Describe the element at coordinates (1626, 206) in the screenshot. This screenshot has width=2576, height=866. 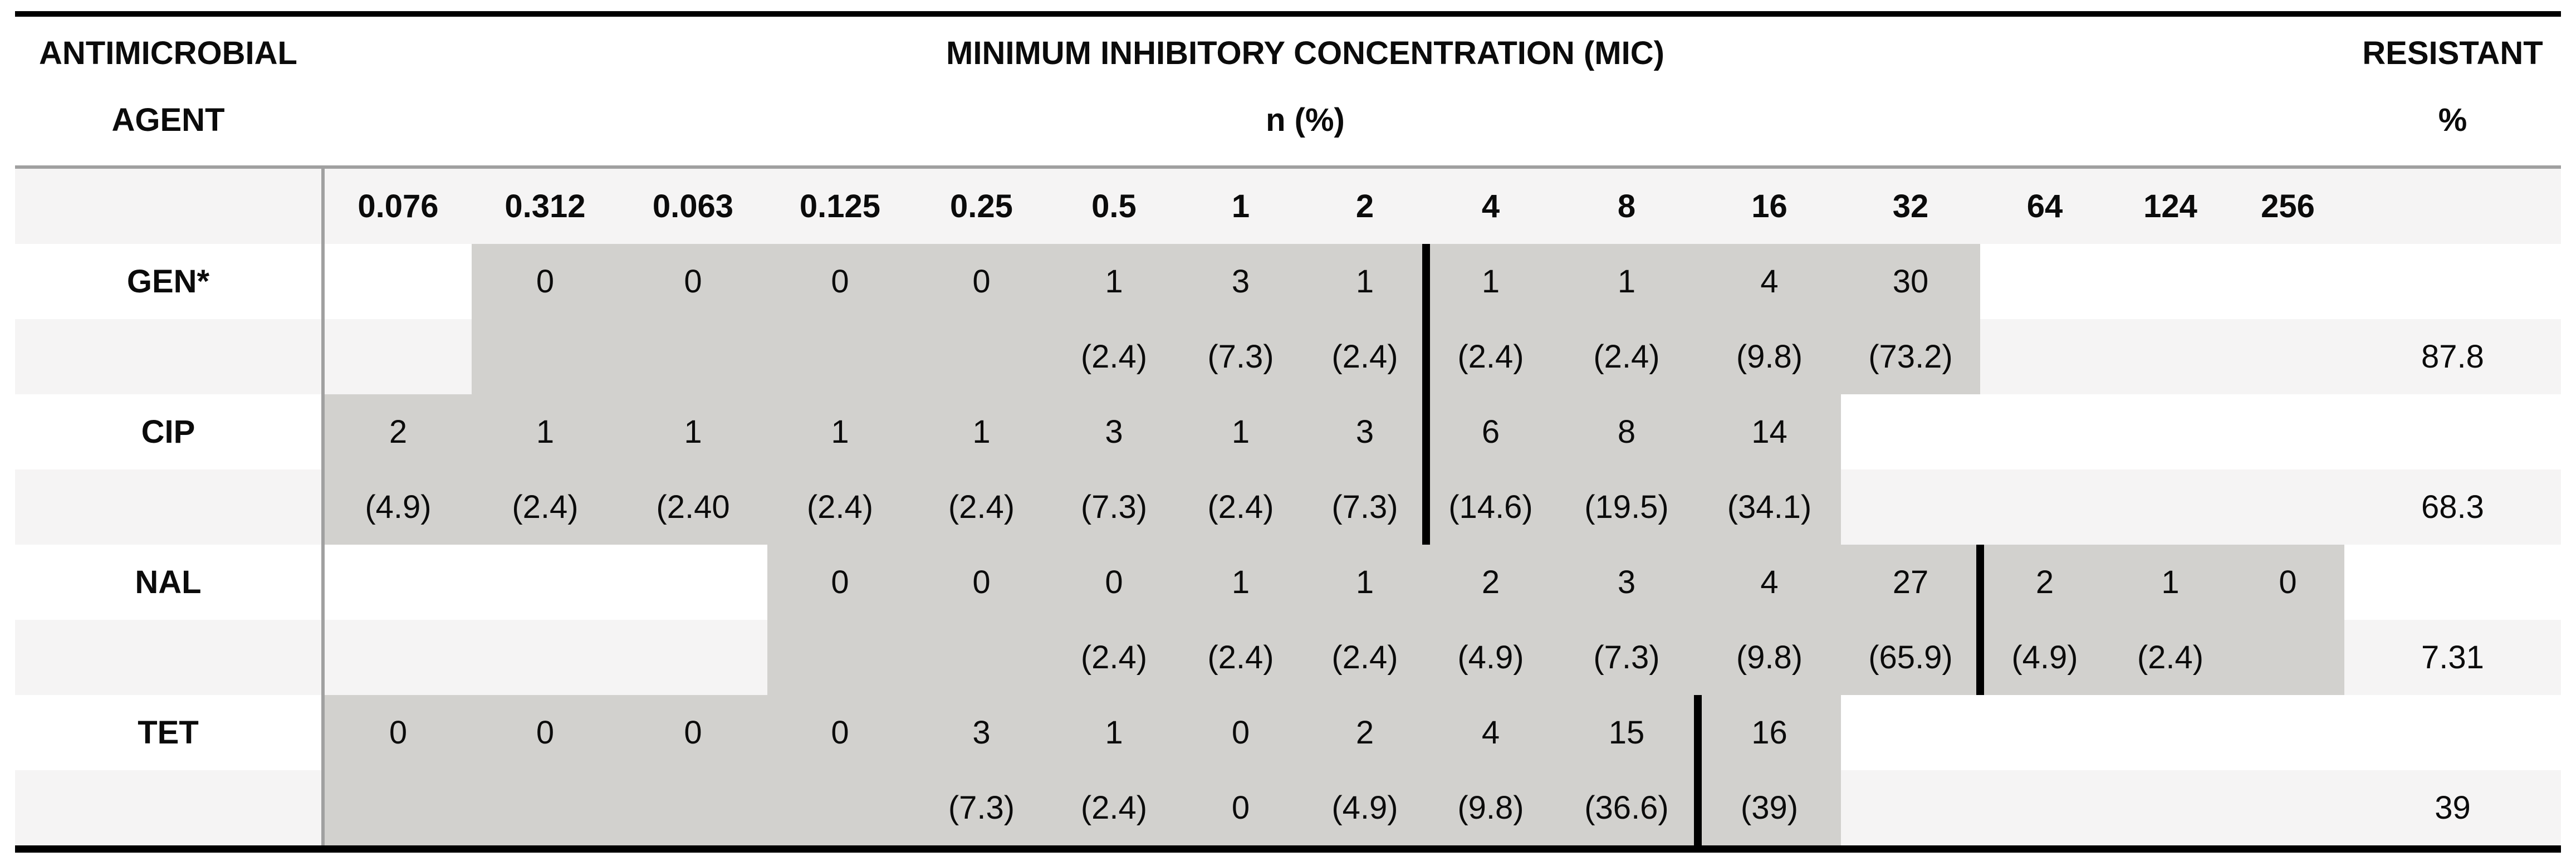
I see `mic-col-header: 8` at that location.